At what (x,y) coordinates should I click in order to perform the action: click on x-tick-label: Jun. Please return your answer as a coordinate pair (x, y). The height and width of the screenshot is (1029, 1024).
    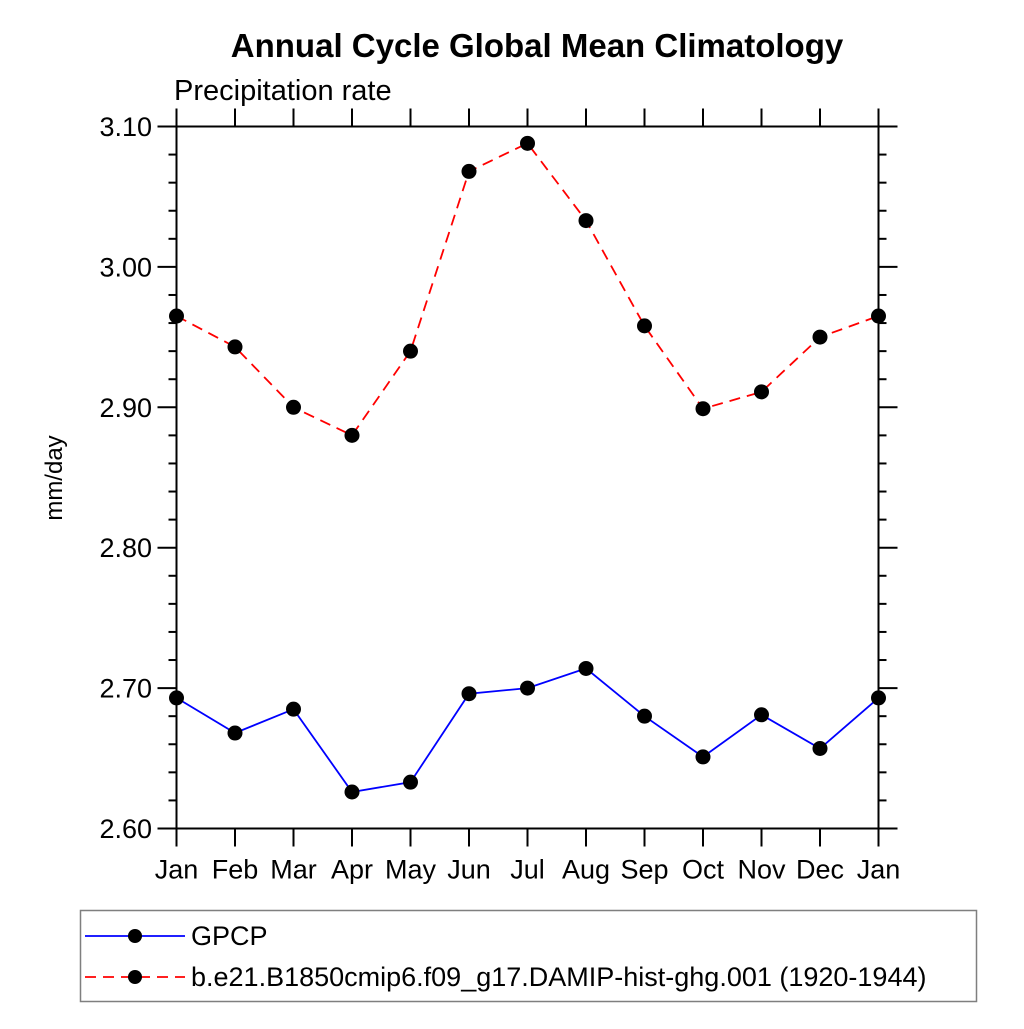
    Looking at the image, I should click on (469, 870).